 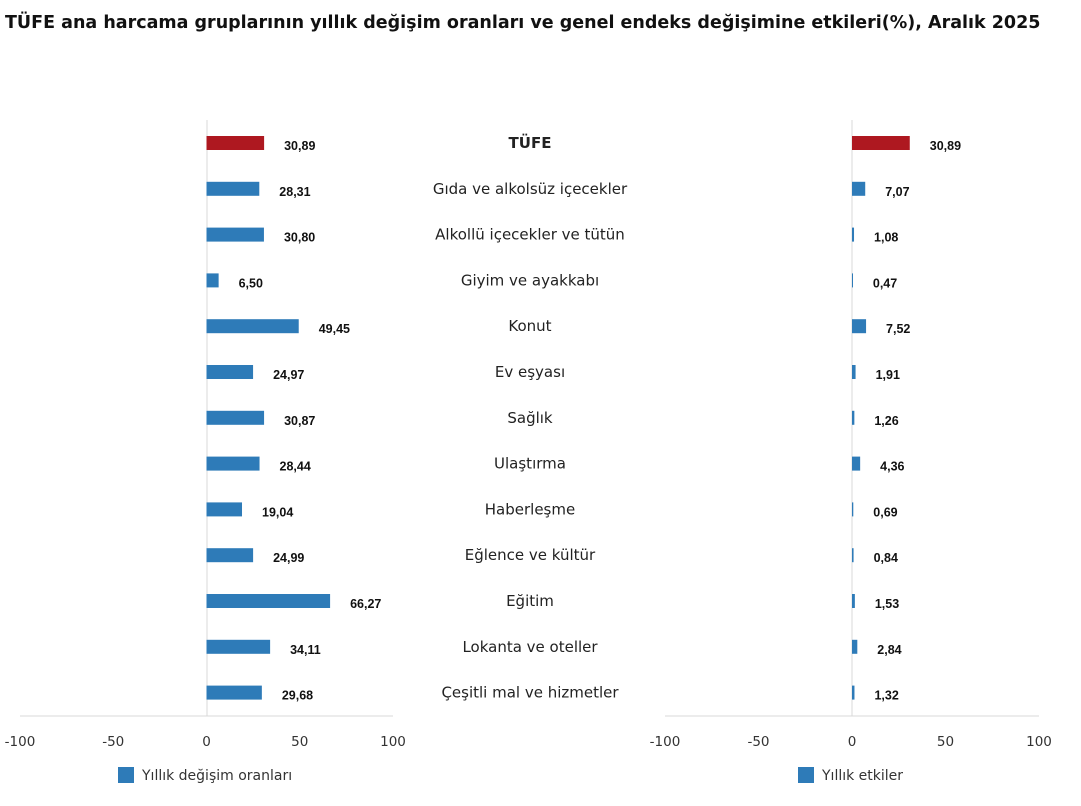 What do you see at coordinates (862, 776) in the screenshot?
I see `legend-label: Yıllık etkiler` at bounding box center [862, 776].